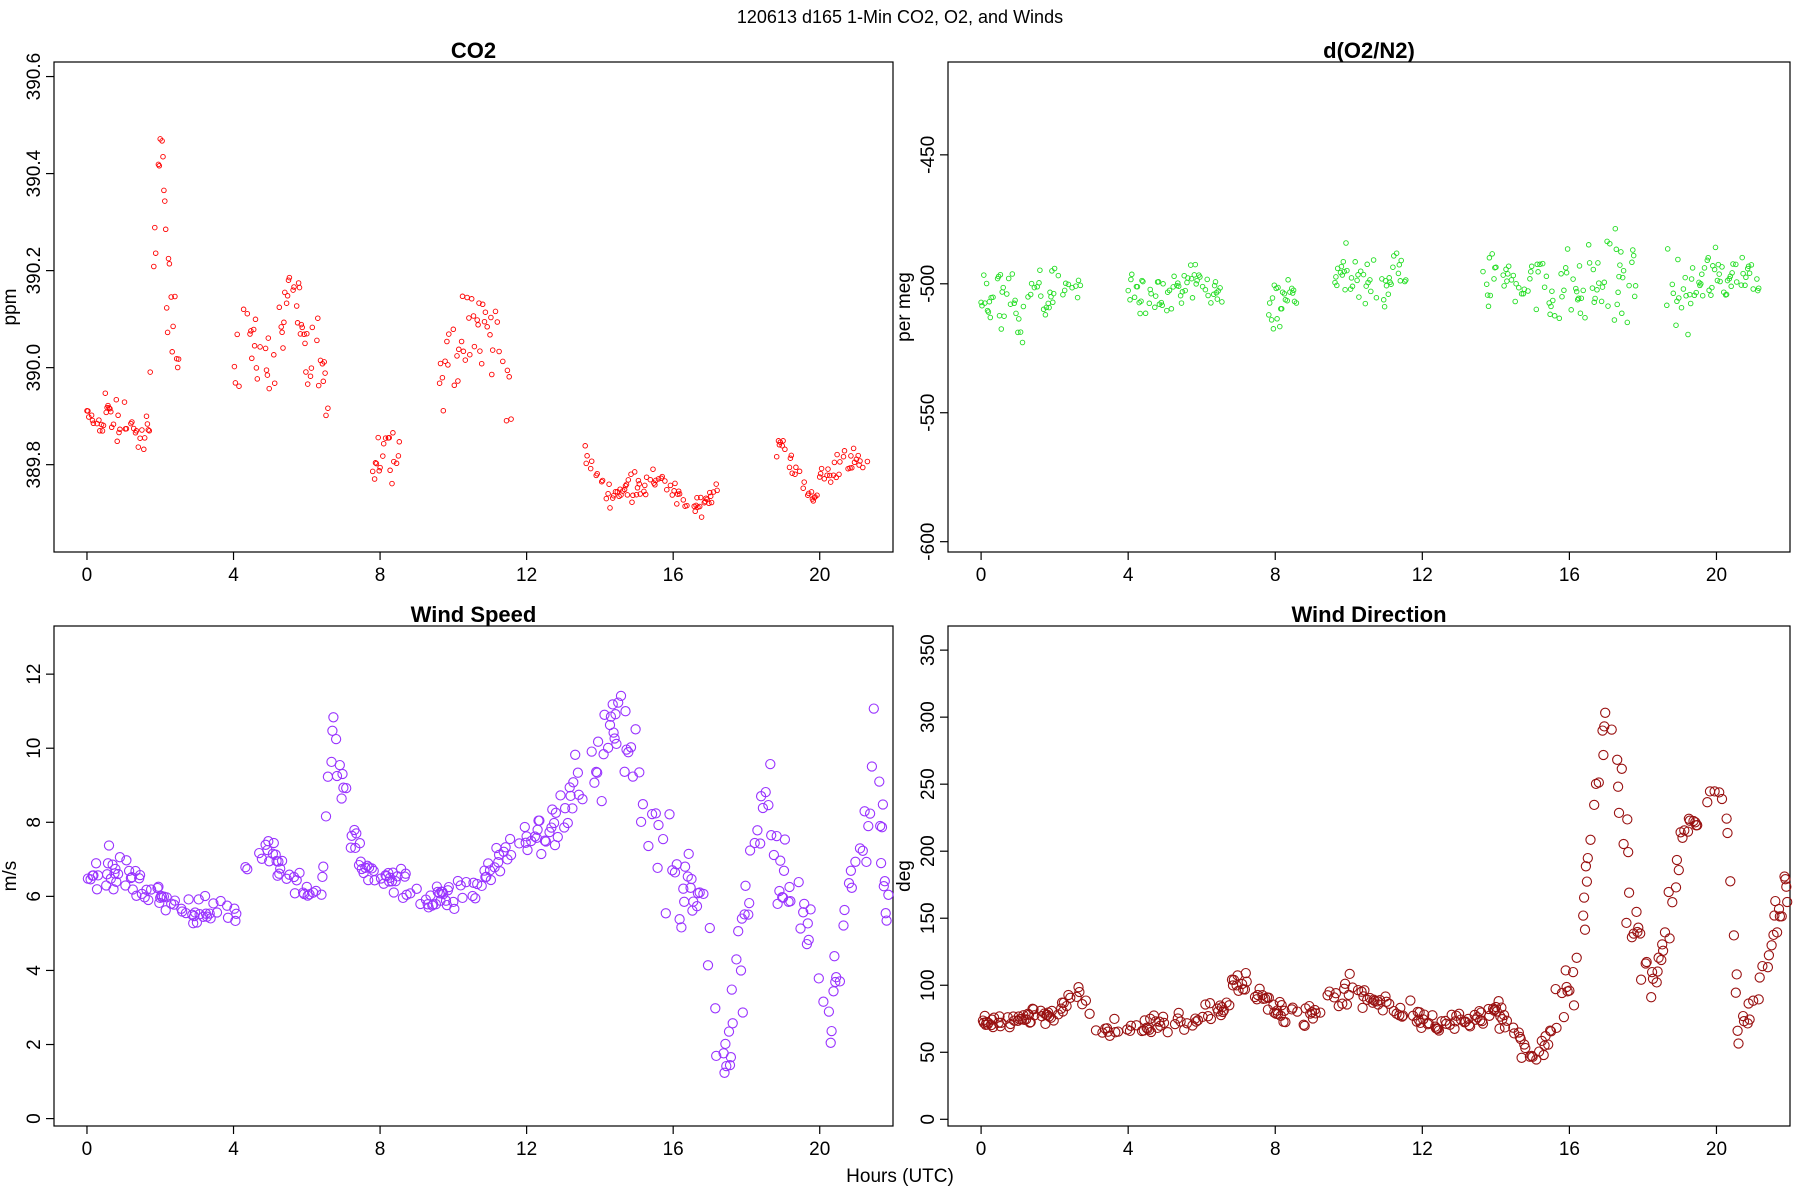 This screenshot has width=1800, height=1200. Describe the element at coordinates (673, 575) in the screenshot. I see `co2-x-tick-label: 16` at that location.